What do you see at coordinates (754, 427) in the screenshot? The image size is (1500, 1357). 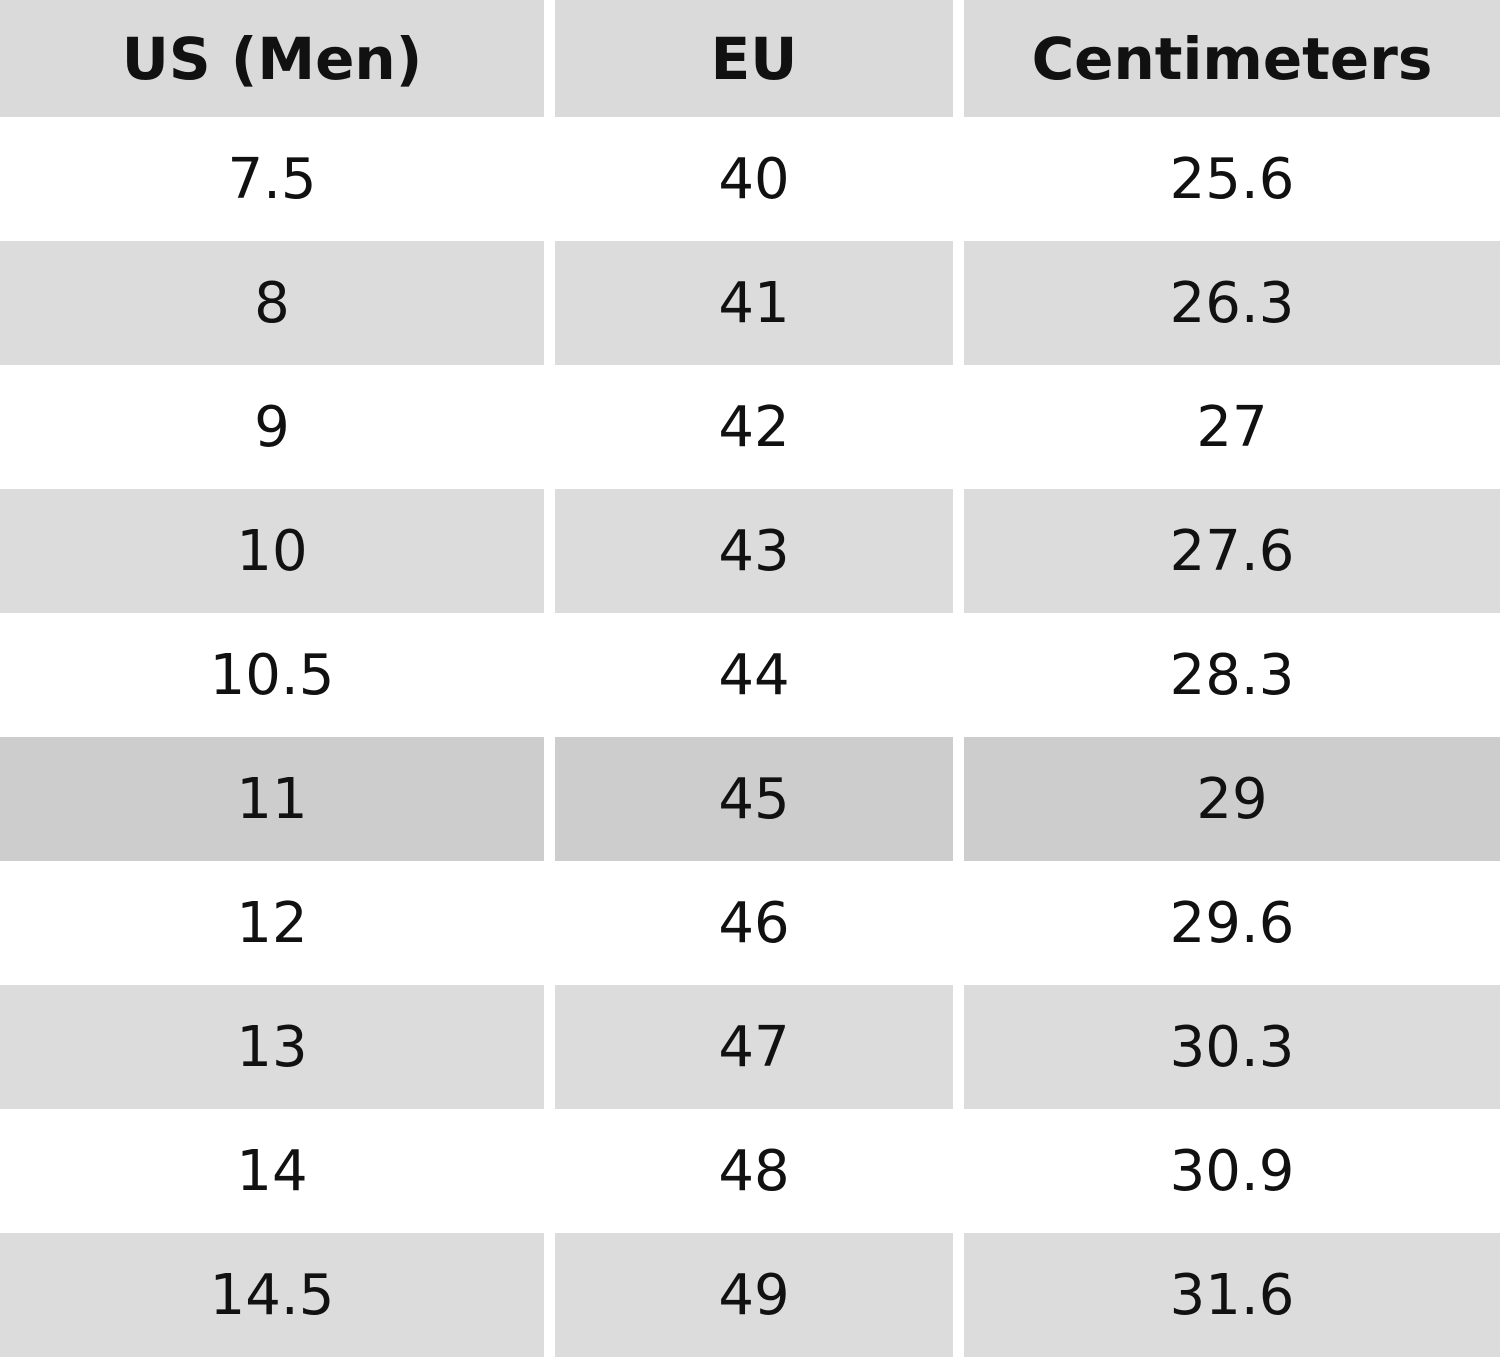 I see `table-cell: 42` at bounding box center [754, 427].